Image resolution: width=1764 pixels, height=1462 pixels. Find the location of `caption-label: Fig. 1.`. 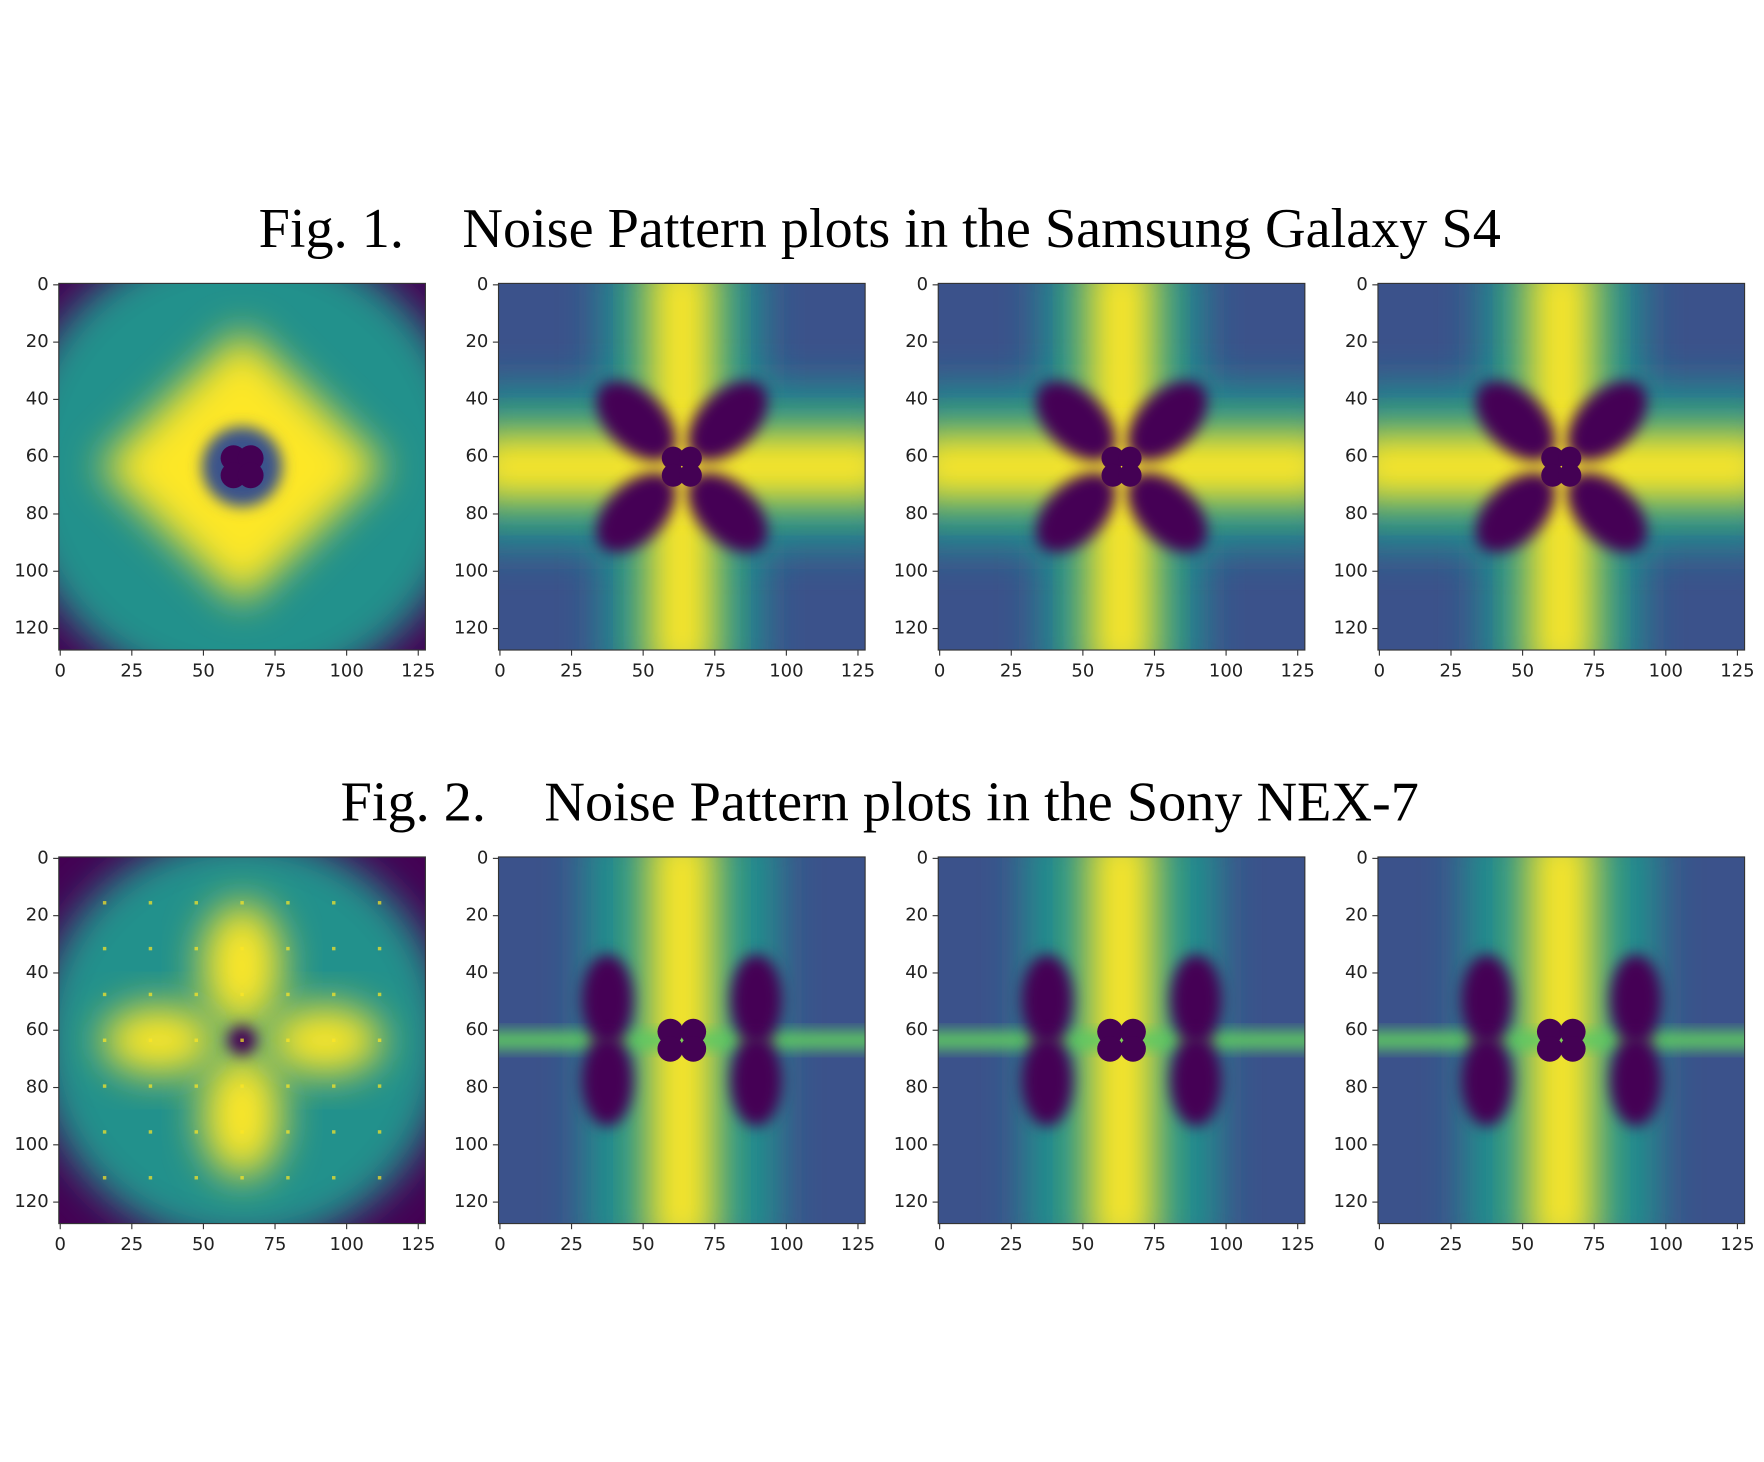

caption-label: Fig. 1. is located at coordinates (331, 229).